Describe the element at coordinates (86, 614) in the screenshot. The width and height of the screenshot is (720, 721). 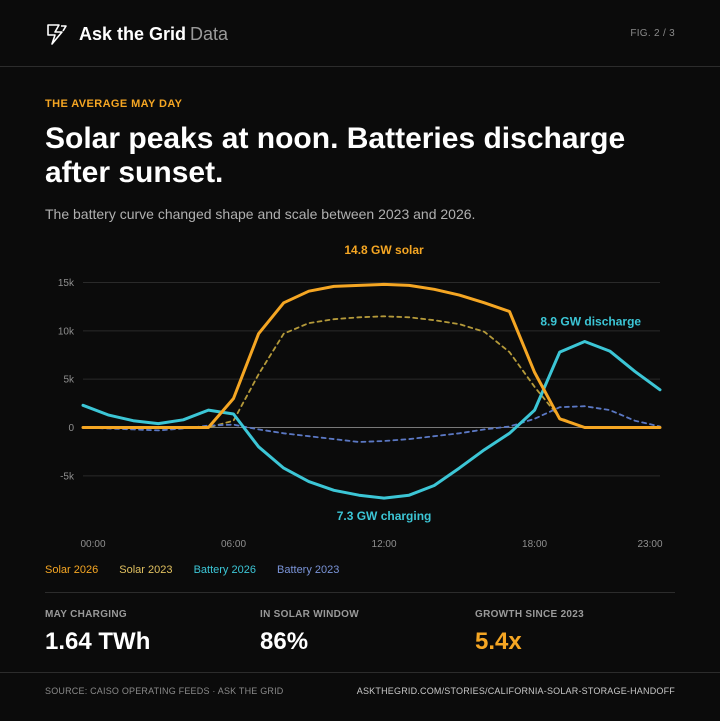
I see `stat-label: MAY CHARGING` at that location.